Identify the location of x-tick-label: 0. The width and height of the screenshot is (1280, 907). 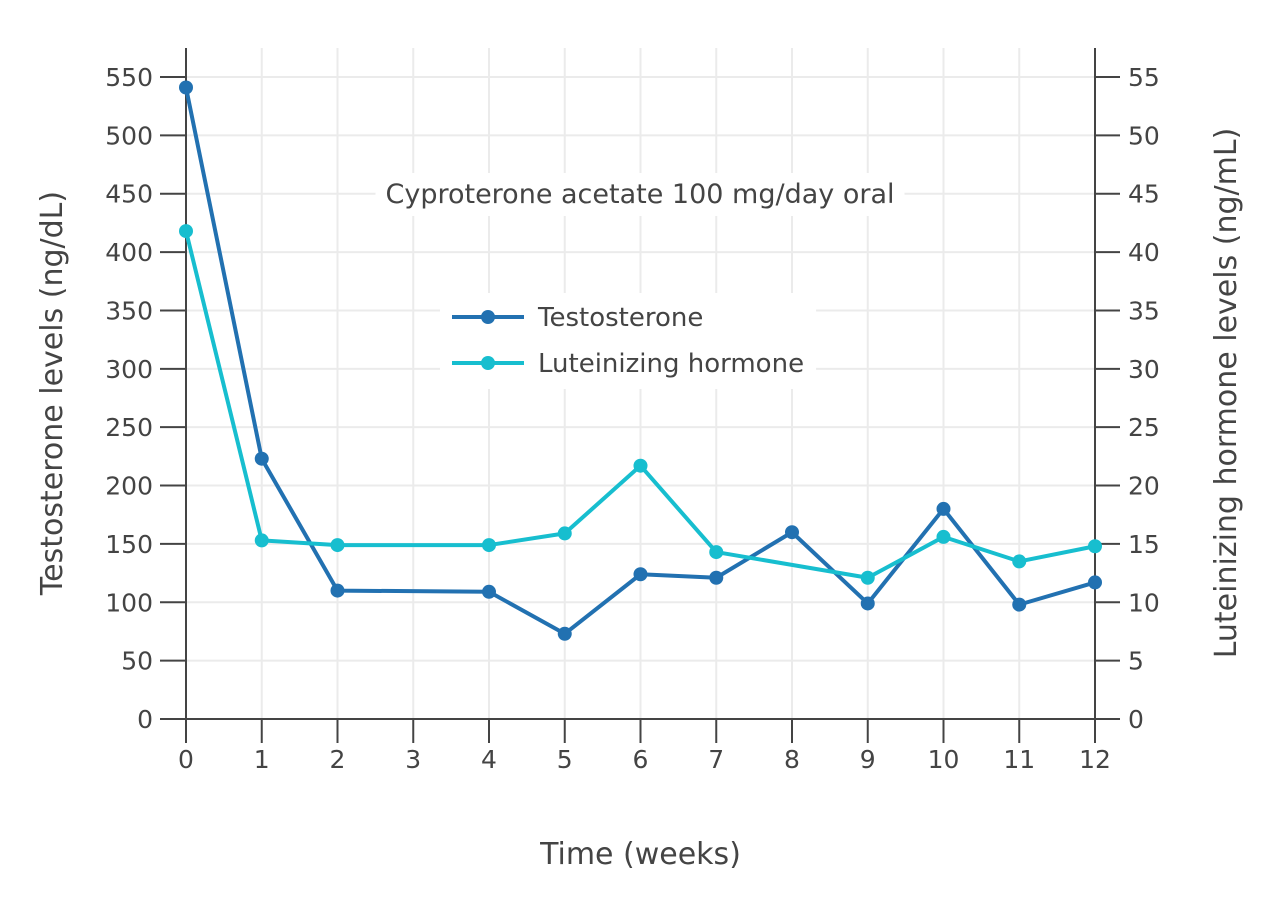
(186, 759).